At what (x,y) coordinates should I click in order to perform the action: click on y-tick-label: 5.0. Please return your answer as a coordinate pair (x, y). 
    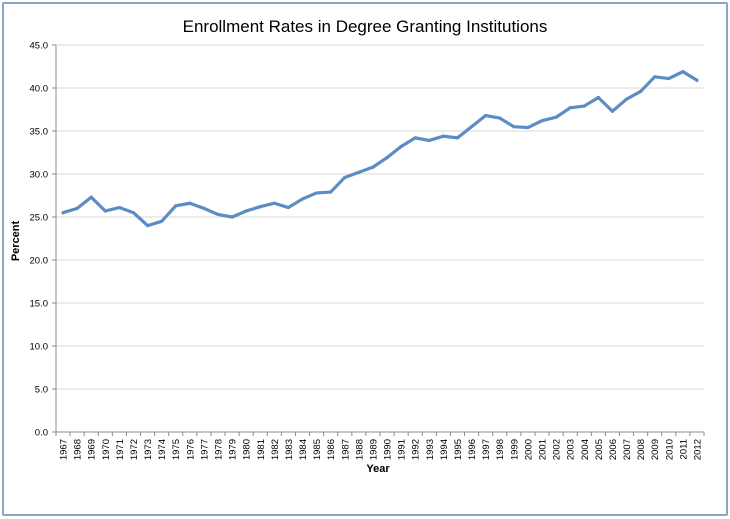
    Looking at the image, I should click on (41, 390).